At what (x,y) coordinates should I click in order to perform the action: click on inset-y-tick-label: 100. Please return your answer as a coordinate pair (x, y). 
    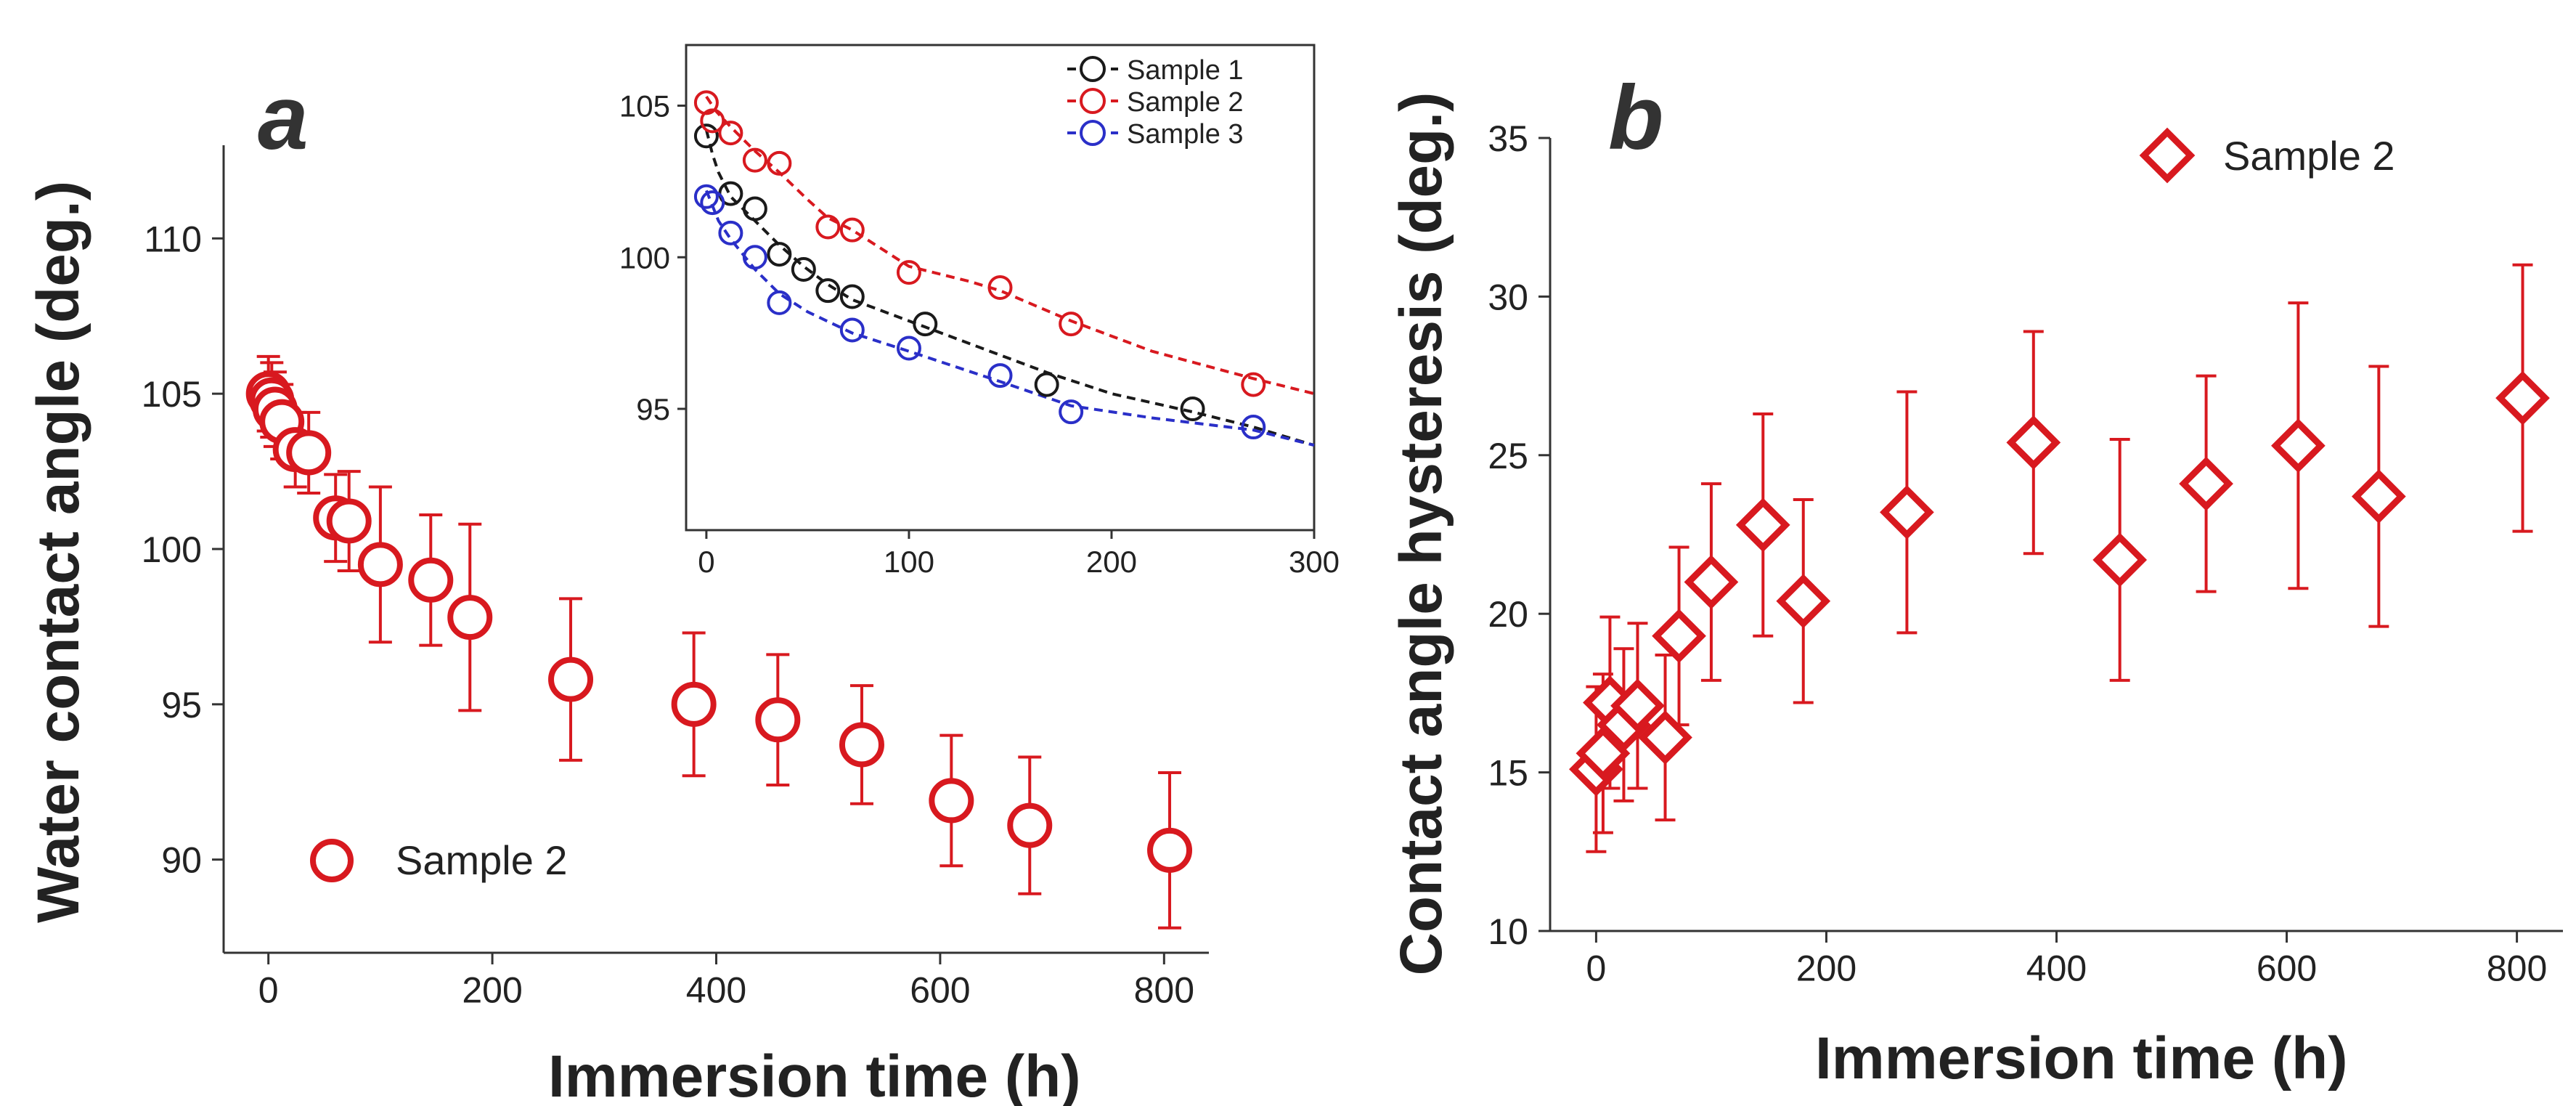
    Looking at the image, I should click on (644, 257).